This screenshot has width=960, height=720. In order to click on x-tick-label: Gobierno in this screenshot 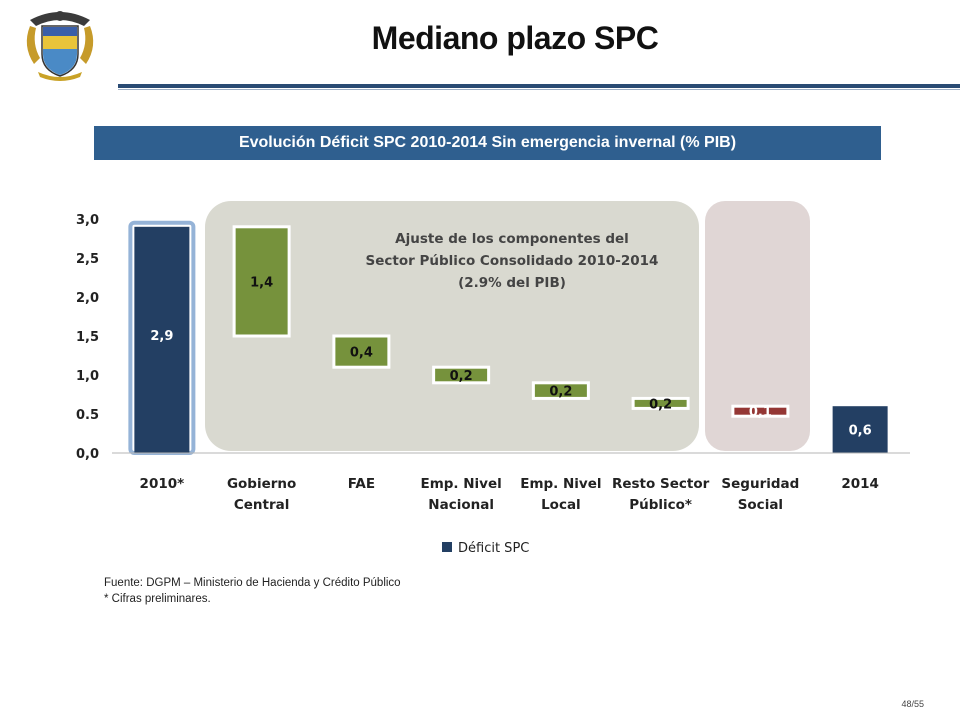, I will do `click(261, 484)`.